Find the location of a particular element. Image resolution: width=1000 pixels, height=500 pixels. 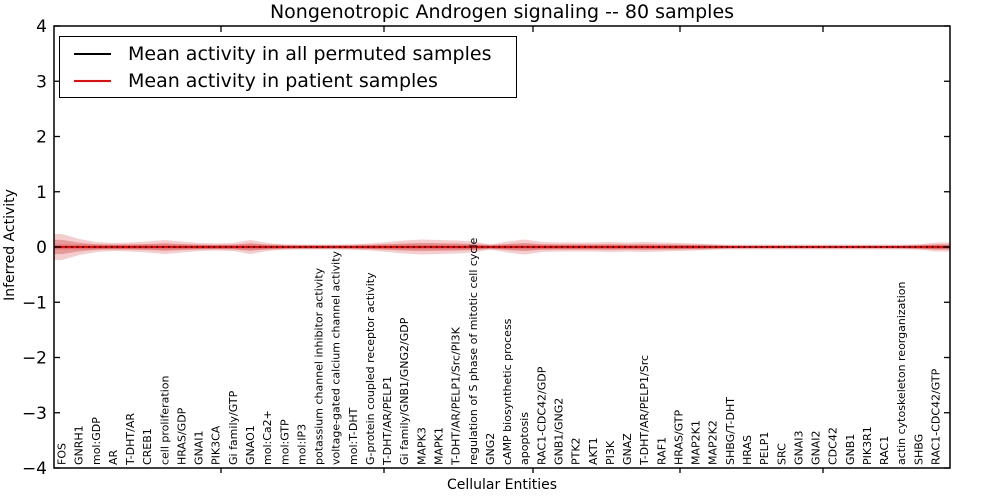

x-tick-label: SHBG/T-DHT is located at coordinates (730, 431).